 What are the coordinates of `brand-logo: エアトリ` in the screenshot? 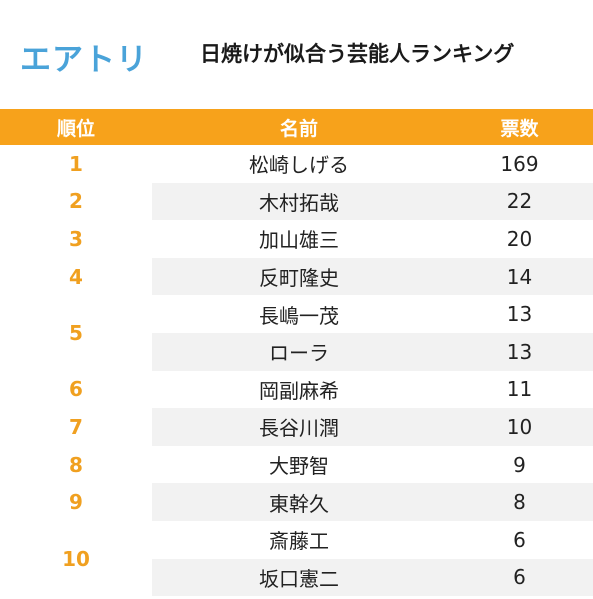 It's located at (84, 60).